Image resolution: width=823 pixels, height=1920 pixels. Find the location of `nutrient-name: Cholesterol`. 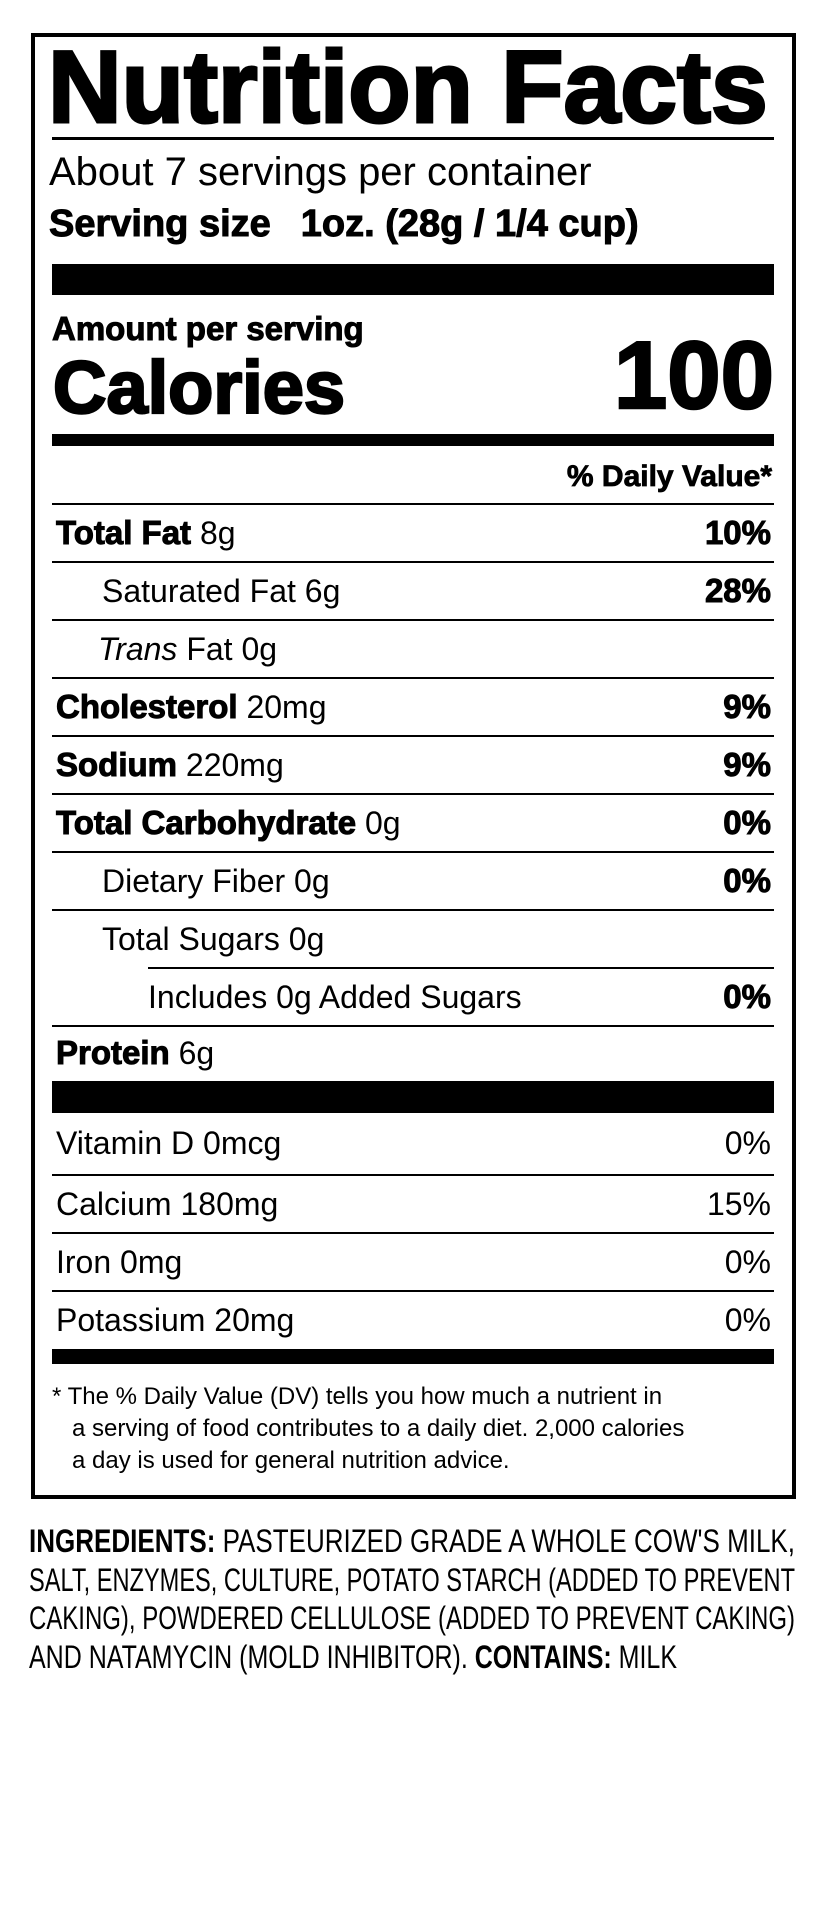

nutrient-name: Cholesterol is located at coordinates (147, 707).